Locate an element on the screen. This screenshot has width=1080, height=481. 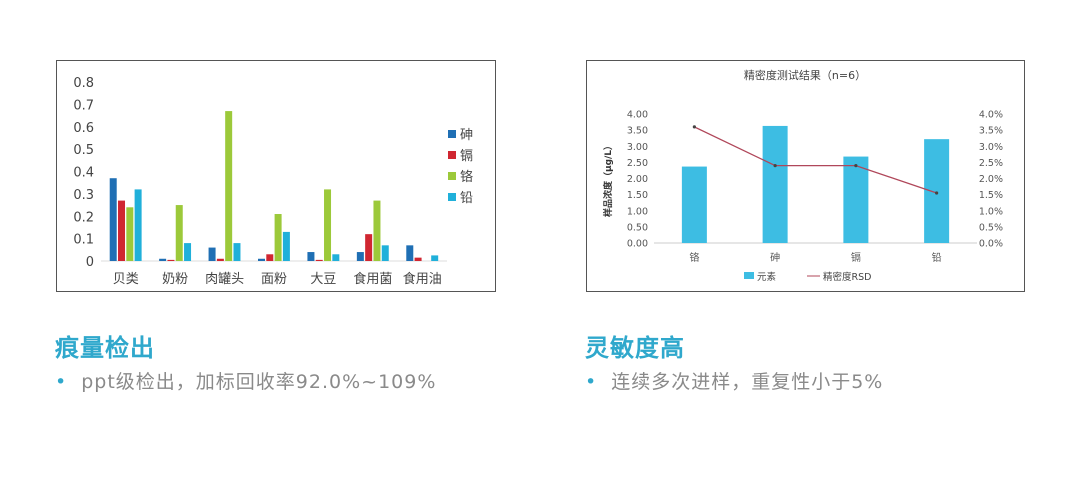
y-tick-label: 3.00 is located at coordinates (637, 147).